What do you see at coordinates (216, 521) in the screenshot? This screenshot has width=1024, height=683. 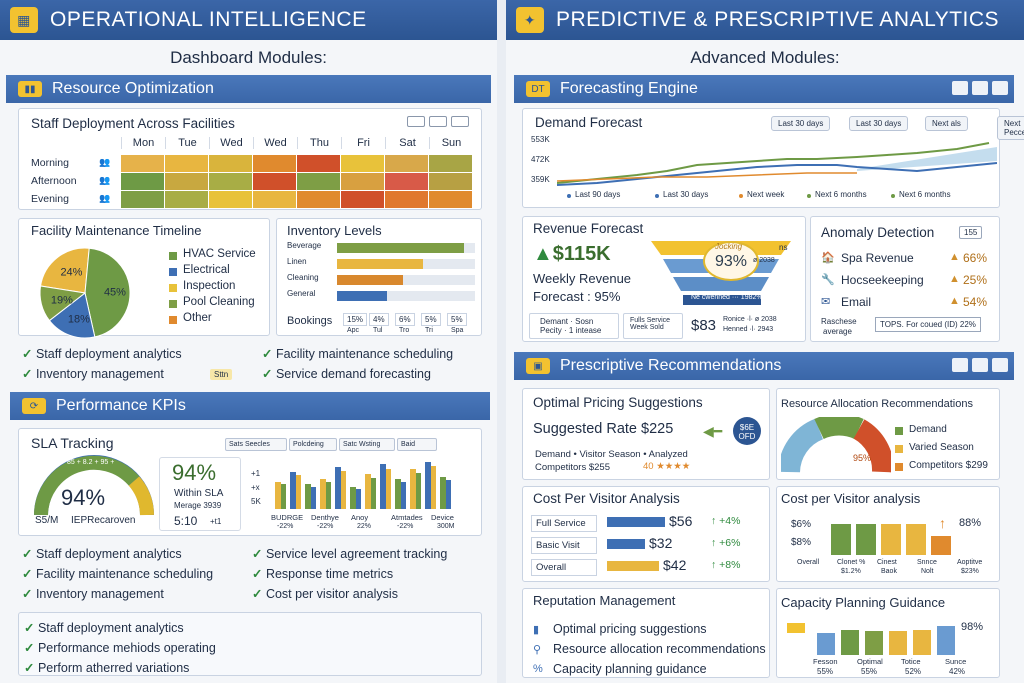 I see `sla-delta: +t1` at bounding box center [216, 521].